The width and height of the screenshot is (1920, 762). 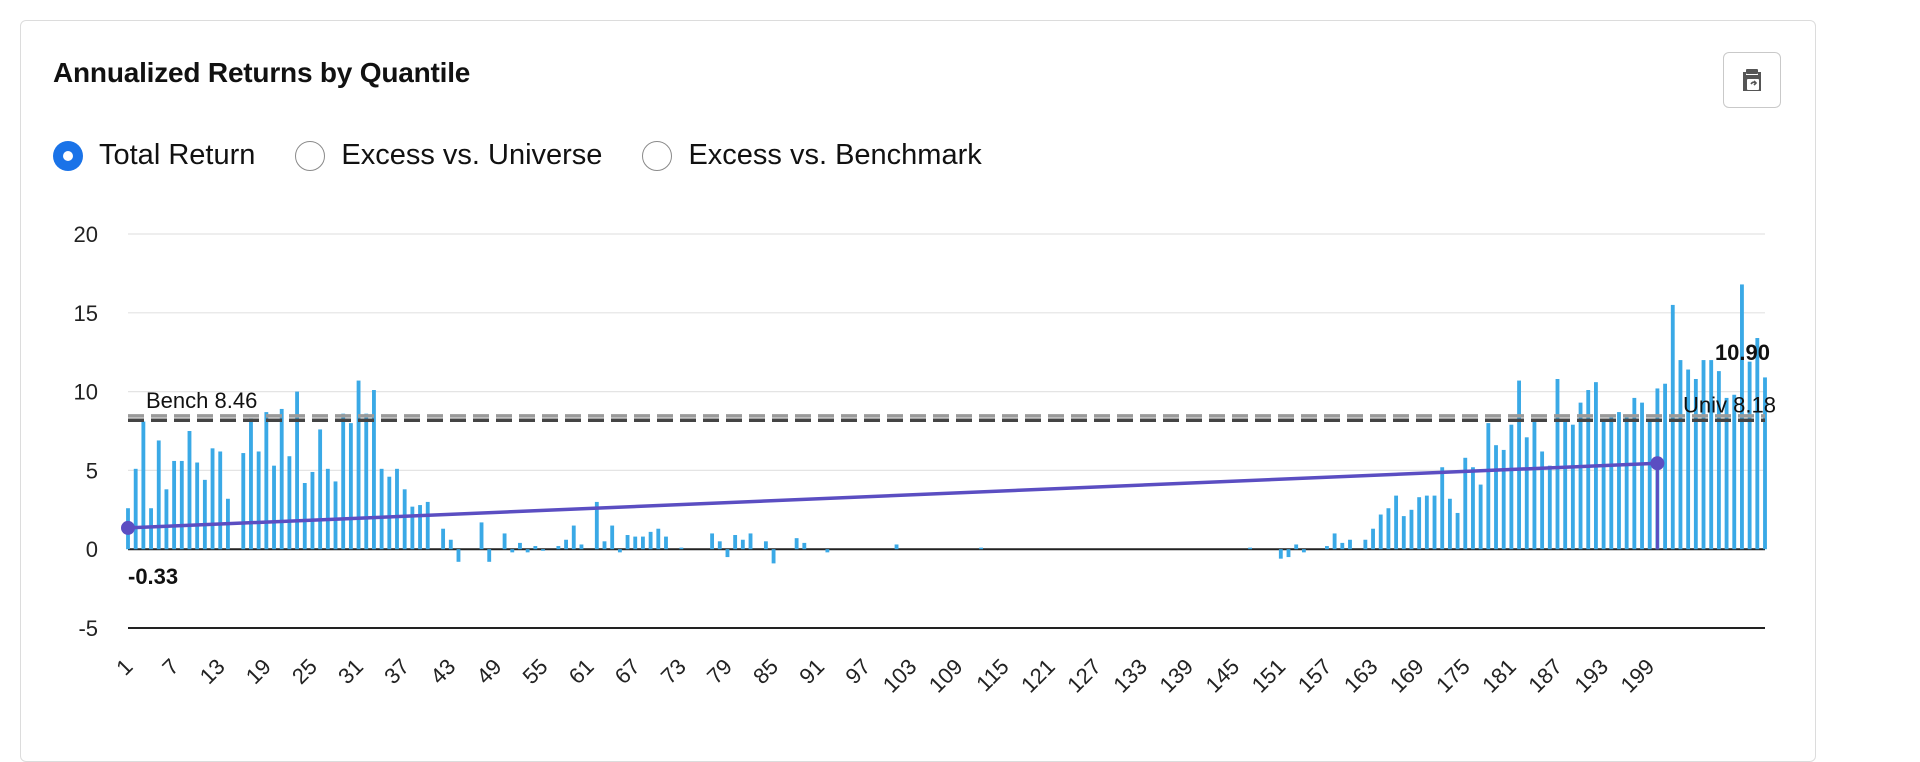 I want to click on x-tick-label: 103, so click(x=900, y=676).